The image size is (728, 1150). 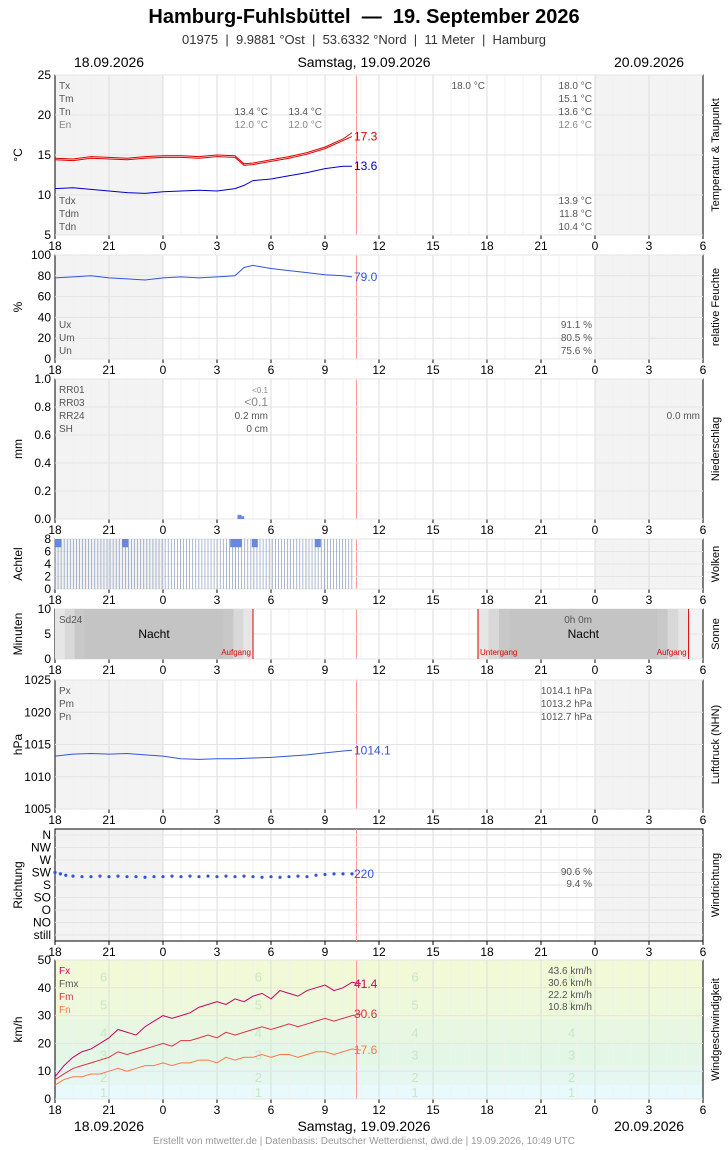 I want to click on y-tick-label: 25, so click(x=45, y=75).